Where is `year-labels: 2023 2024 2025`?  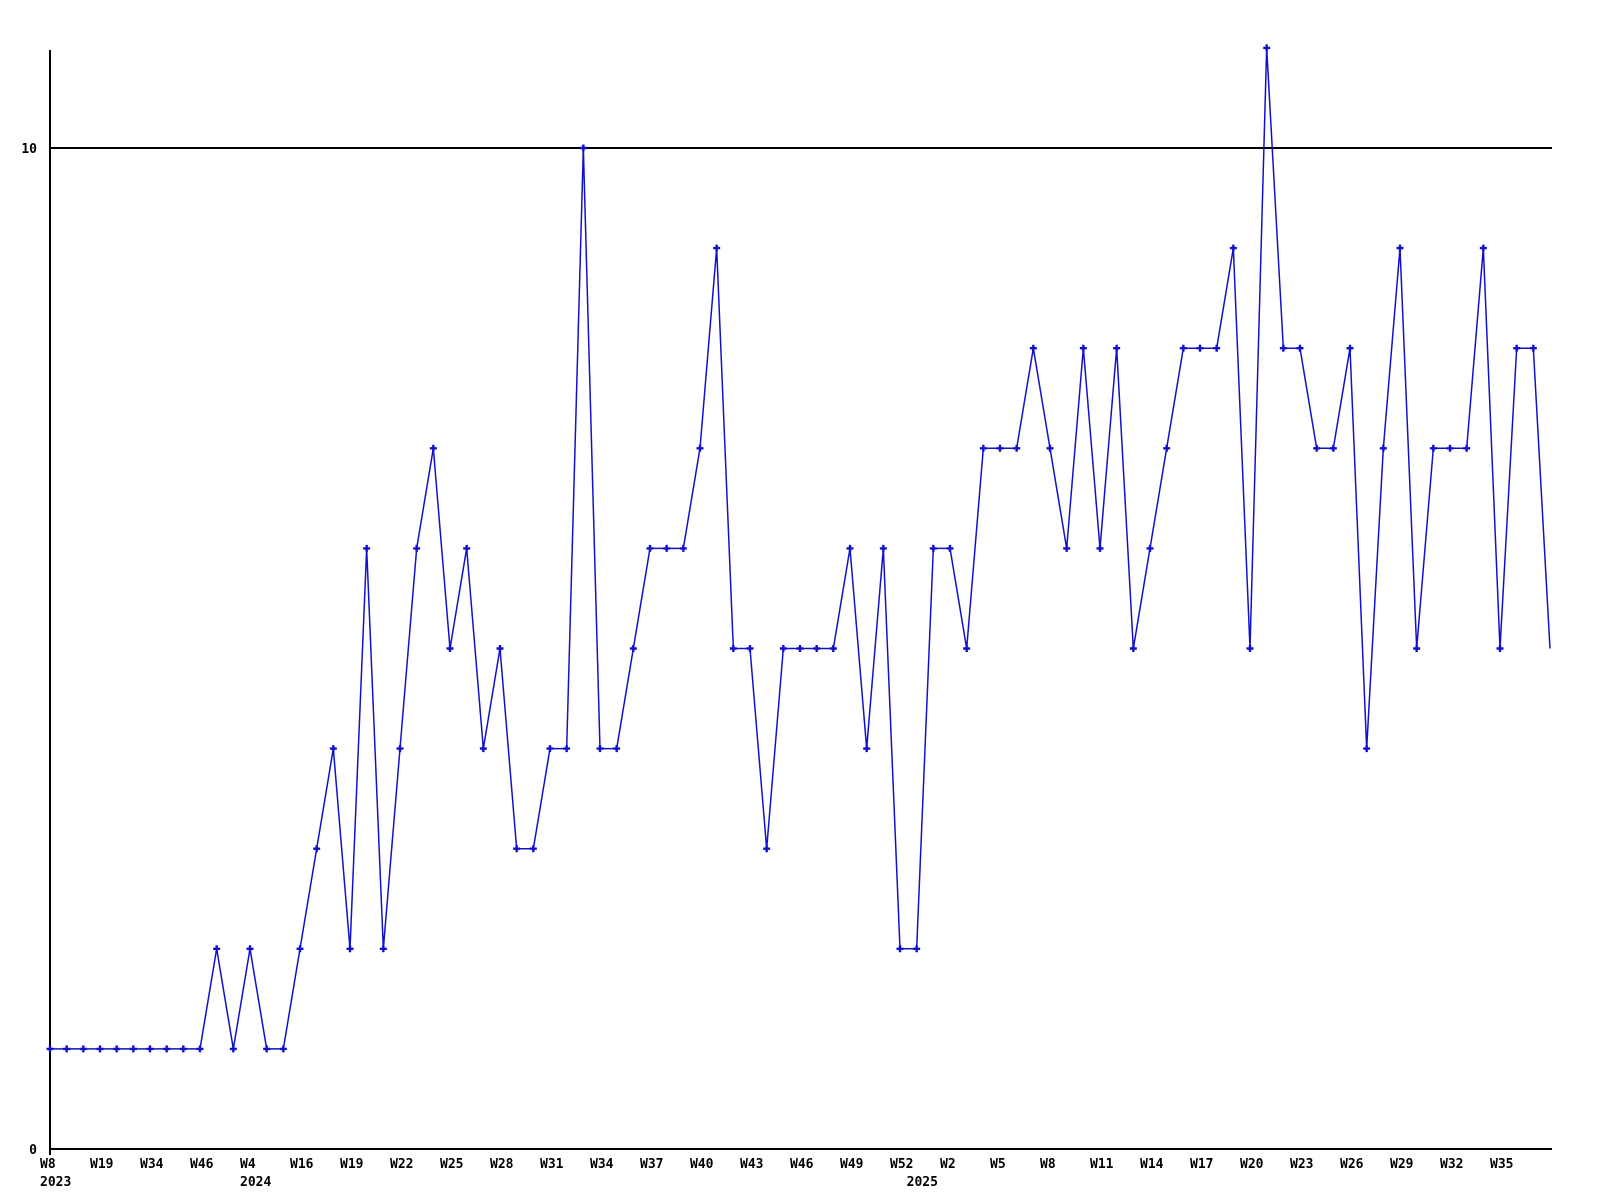 year-labels: 2023 2024 2025 is located at coordinates (489, 1182).